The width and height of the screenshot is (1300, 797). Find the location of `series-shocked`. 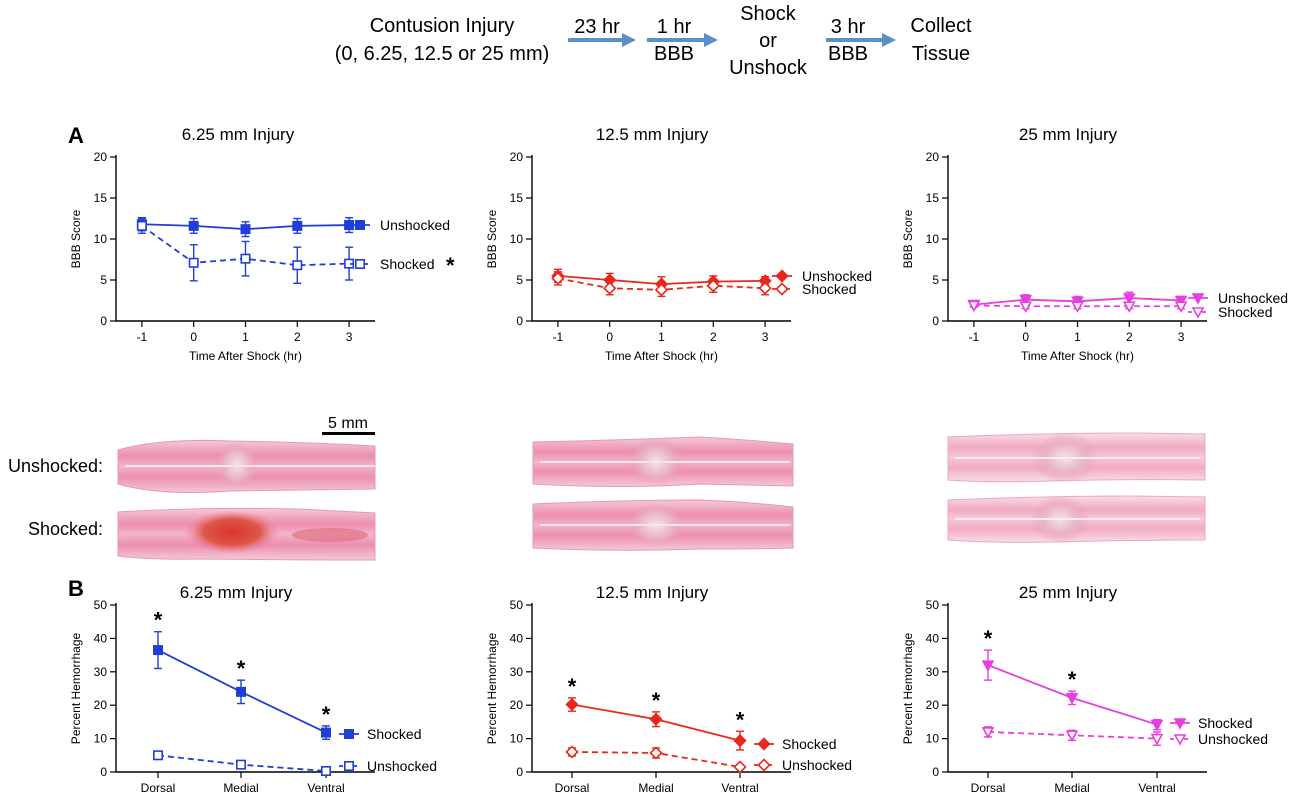

series-shocked is located at coordinates (1077, 306).